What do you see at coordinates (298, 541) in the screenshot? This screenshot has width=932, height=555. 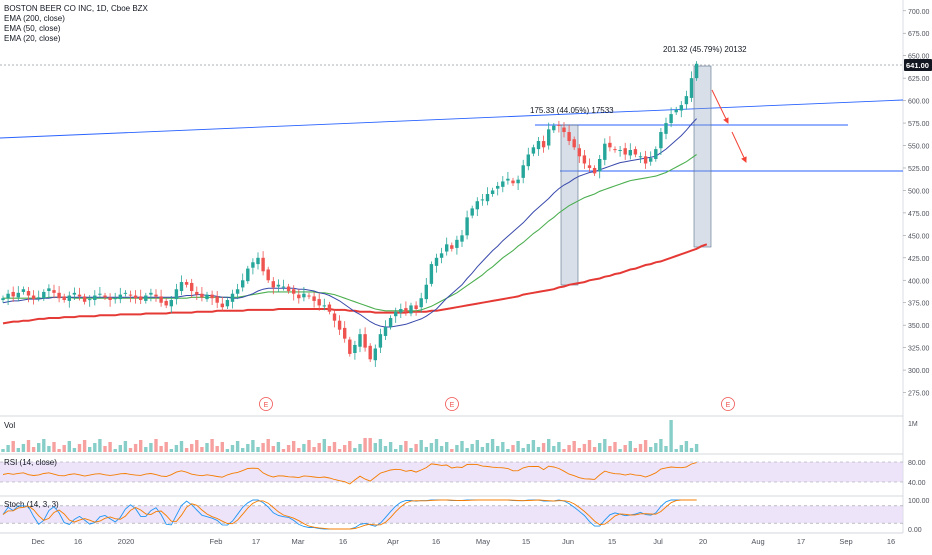 I see `time-tick-label: Mar` at bounding box center [298, 541].